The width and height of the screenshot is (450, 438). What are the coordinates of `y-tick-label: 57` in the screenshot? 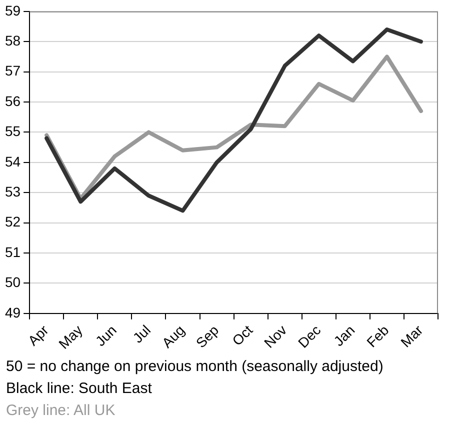 It's located at (12, 70).